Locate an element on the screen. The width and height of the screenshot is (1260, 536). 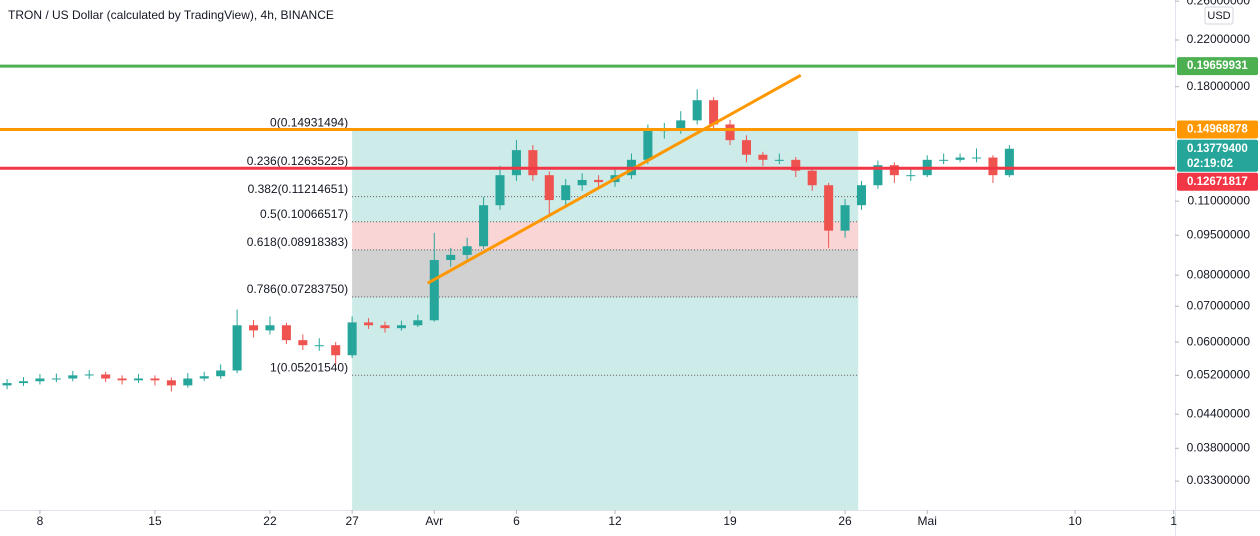
price-badge-label: 0.13779400 is located at coordinates (1217, 149).